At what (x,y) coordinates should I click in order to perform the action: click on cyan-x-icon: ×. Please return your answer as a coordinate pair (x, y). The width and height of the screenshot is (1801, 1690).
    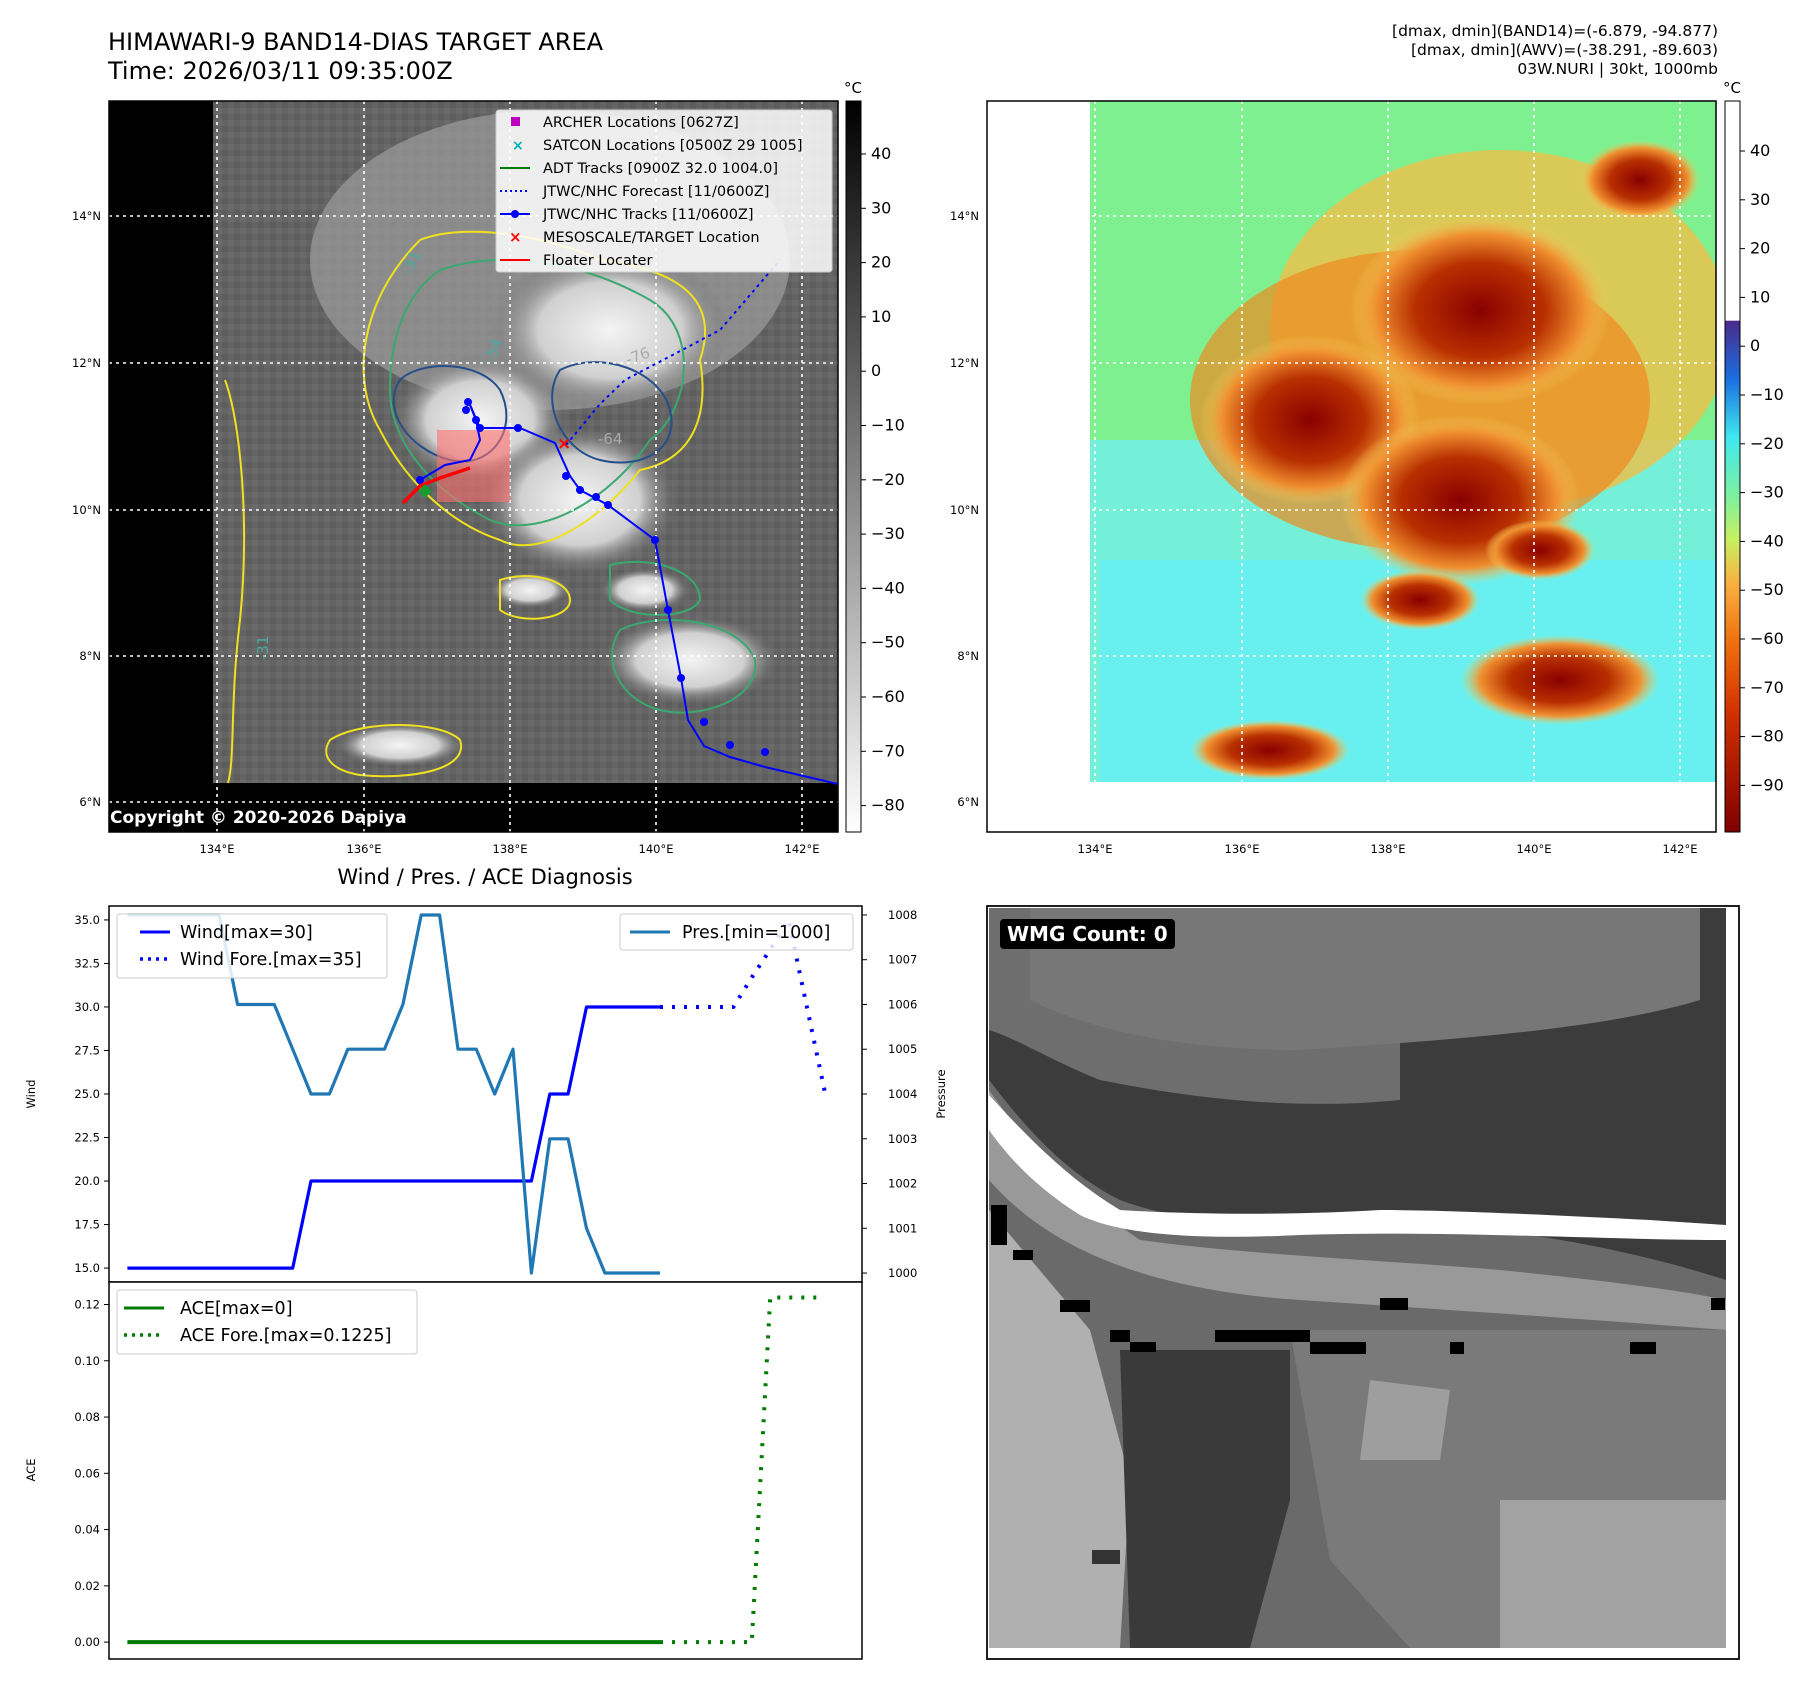
    Looking at the image, I should click on (518, 146).